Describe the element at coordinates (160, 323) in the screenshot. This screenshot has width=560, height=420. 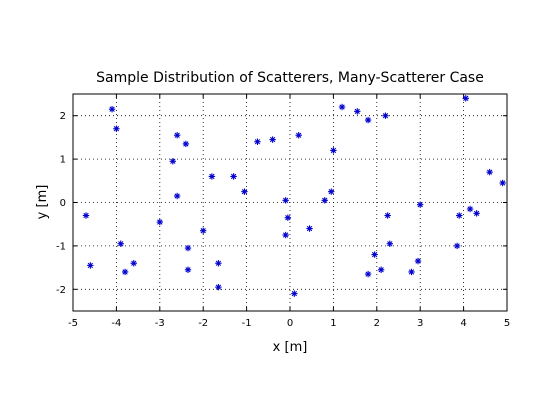
I see `x-tick-label: -3` at that location.